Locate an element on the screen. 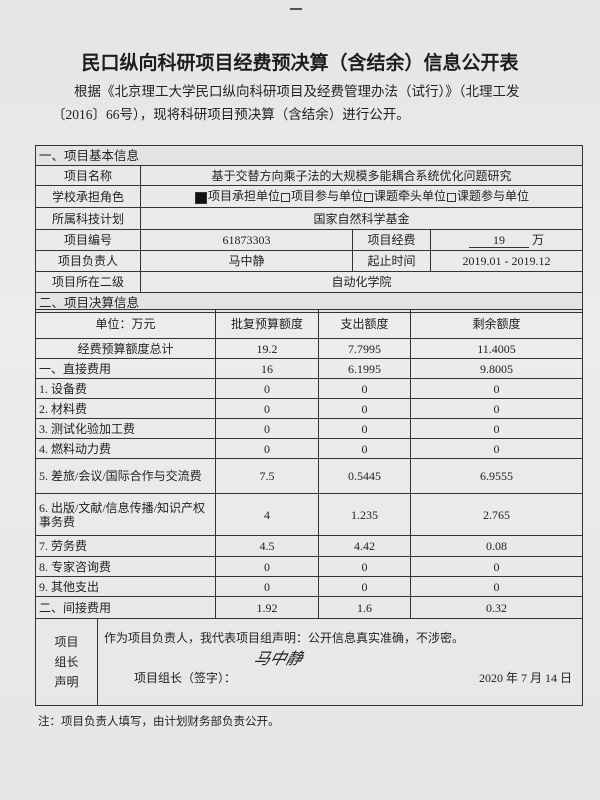 This screenshot has width=600, height=800. row-label: 7. 劳务费 is located at coordinates (125, 546).